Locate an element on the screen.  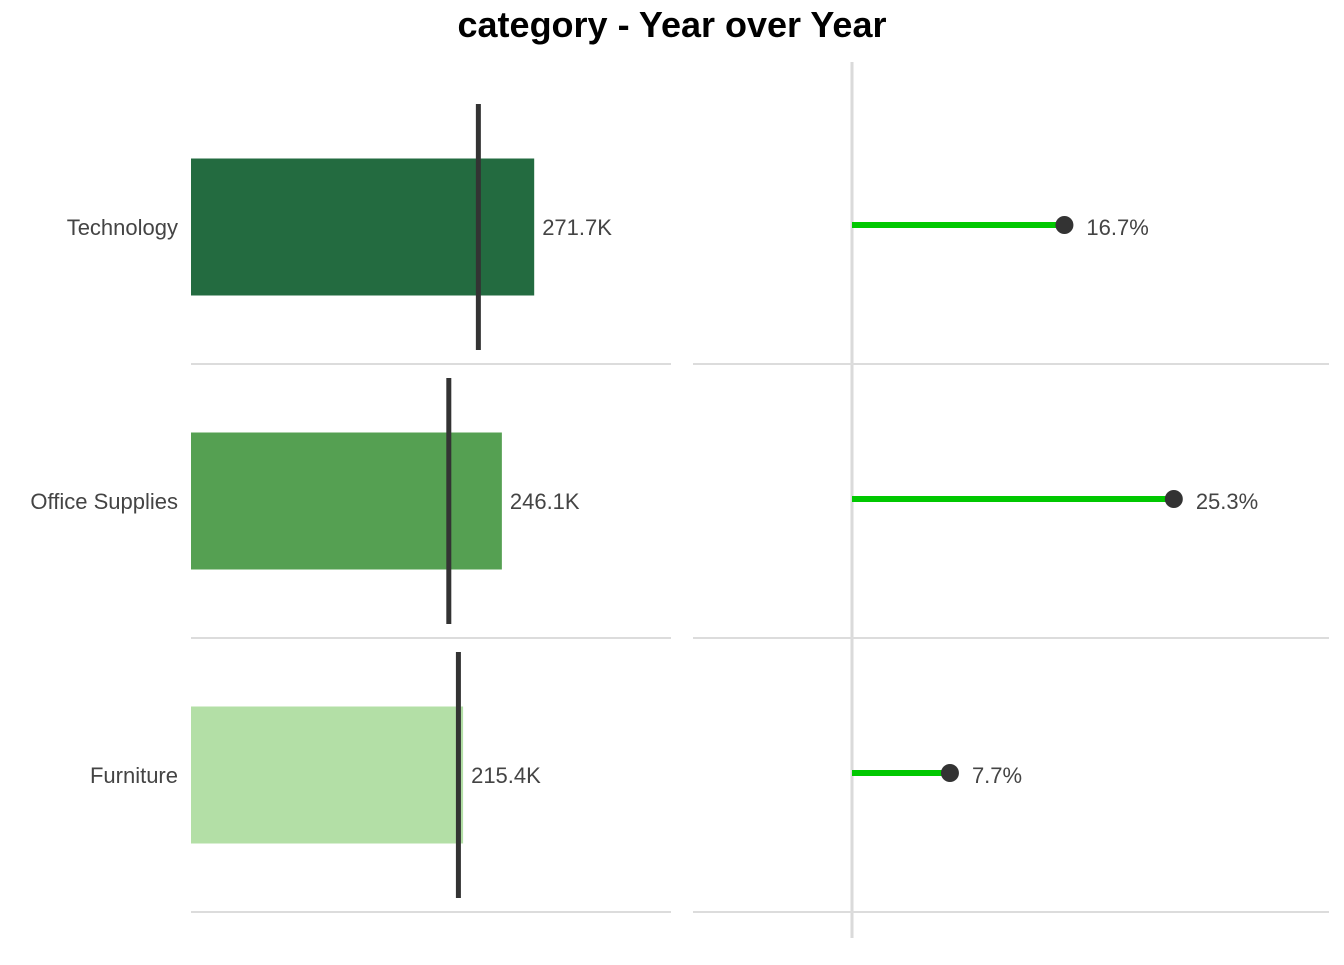
change-value-label: 7.7% is located at coordinates (997, 775).